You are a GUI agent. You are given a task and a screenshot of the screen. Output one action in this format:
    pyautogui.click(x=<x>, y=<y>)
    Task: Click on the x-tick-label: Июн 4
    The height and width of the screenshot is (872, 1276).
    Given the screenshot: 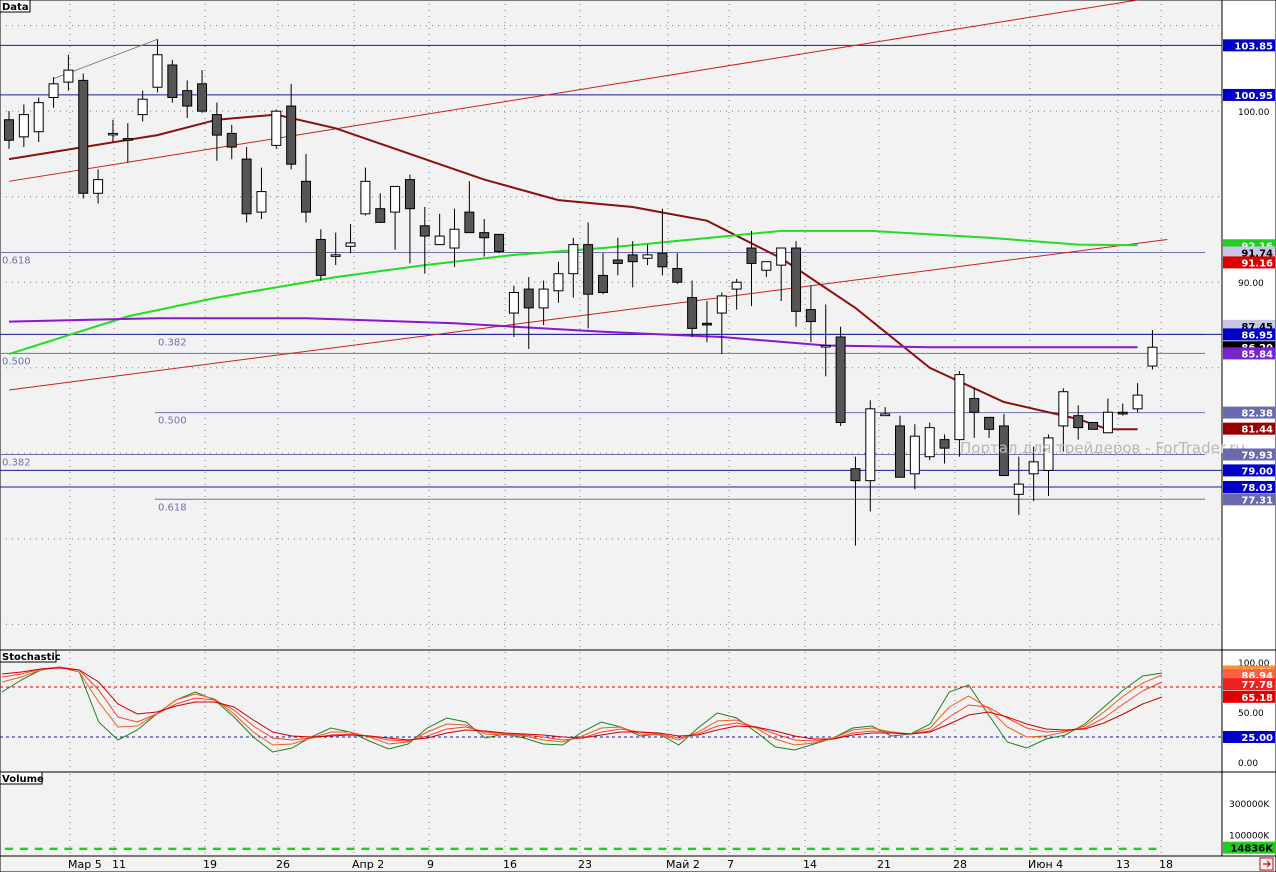 What is the action you would take?
    pyautogui.click(x=1045, y=864)
    